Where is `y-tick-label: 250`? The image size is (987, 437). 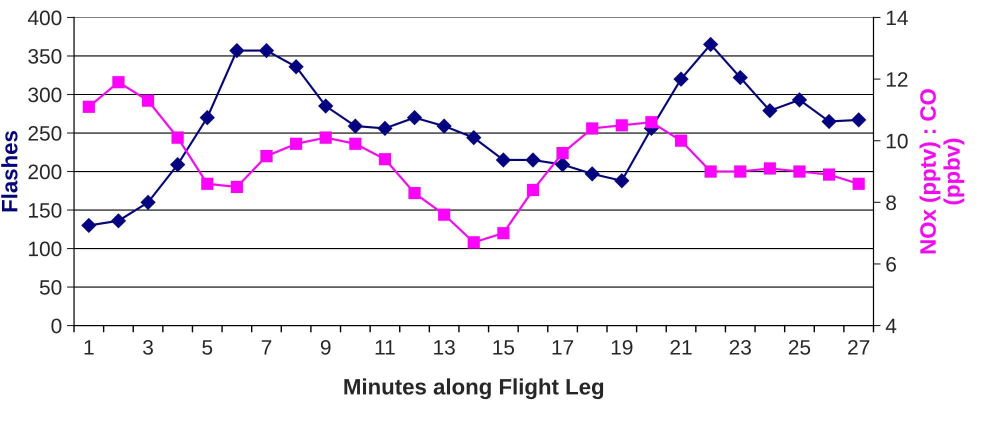 y-tick-label: 250 is located at coordinates (45, 133).